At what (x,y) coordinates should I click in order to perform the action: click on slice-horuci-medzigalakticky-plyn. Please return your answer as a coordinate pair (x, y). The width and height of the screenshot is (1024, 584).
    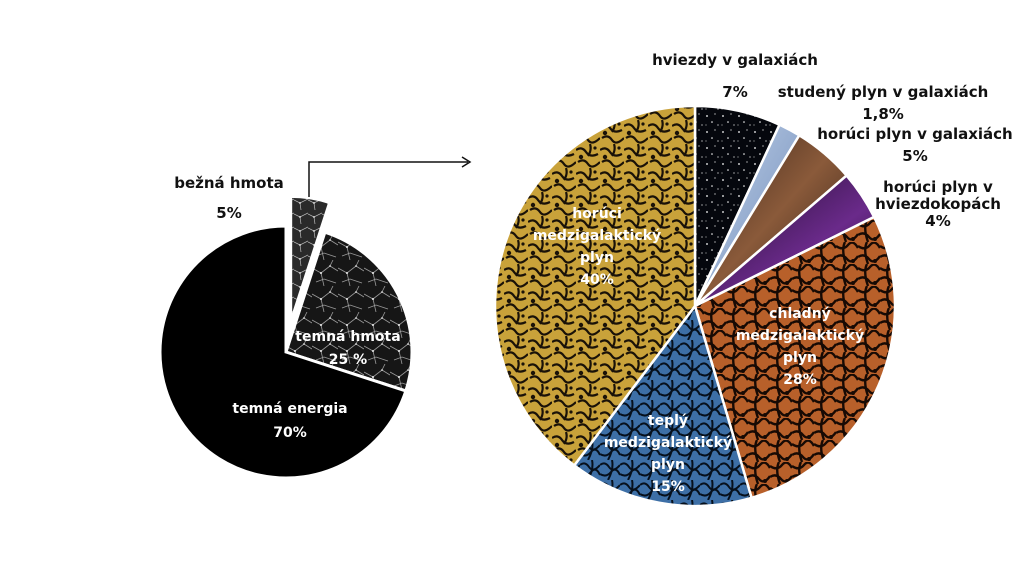
    Looking at the image, I should click on (595, 286).